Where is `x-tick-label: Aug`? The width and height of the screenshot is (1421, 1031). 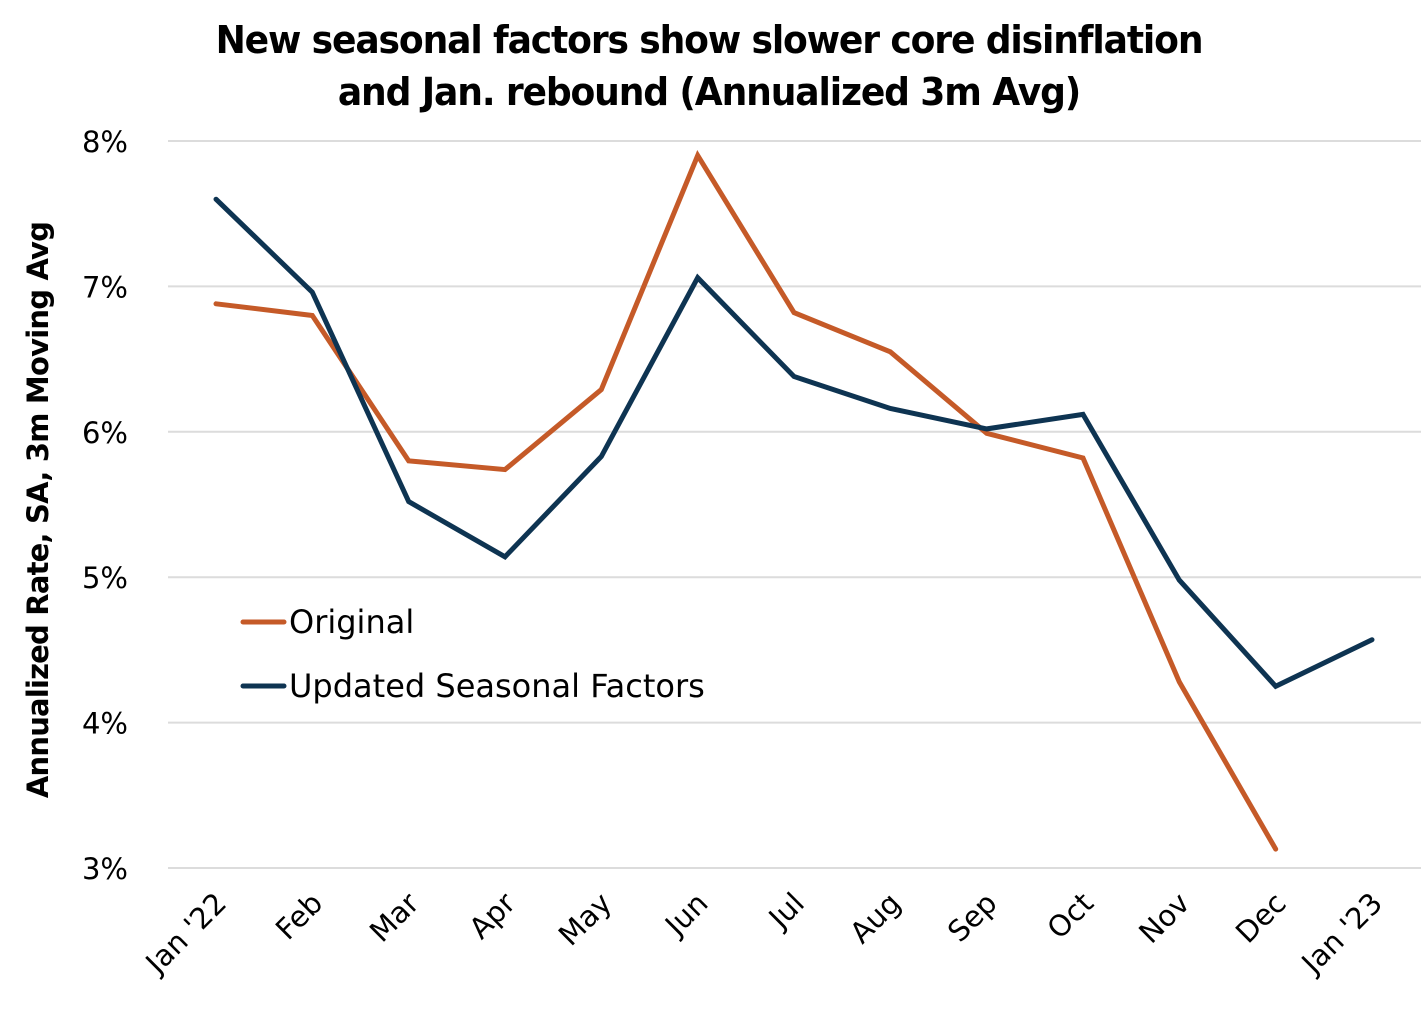 x-tick-label: Aug is located at coordinates (875, 918).